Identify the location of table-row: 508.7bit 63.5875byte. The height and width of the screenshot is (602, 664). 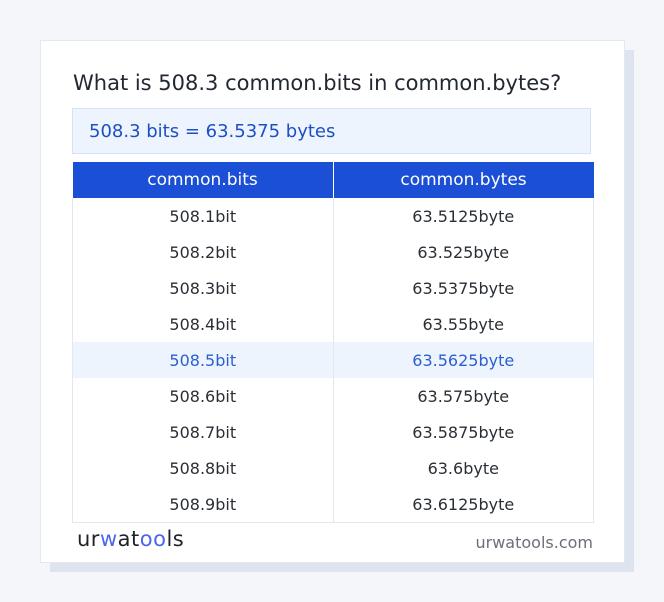
(333, 432).